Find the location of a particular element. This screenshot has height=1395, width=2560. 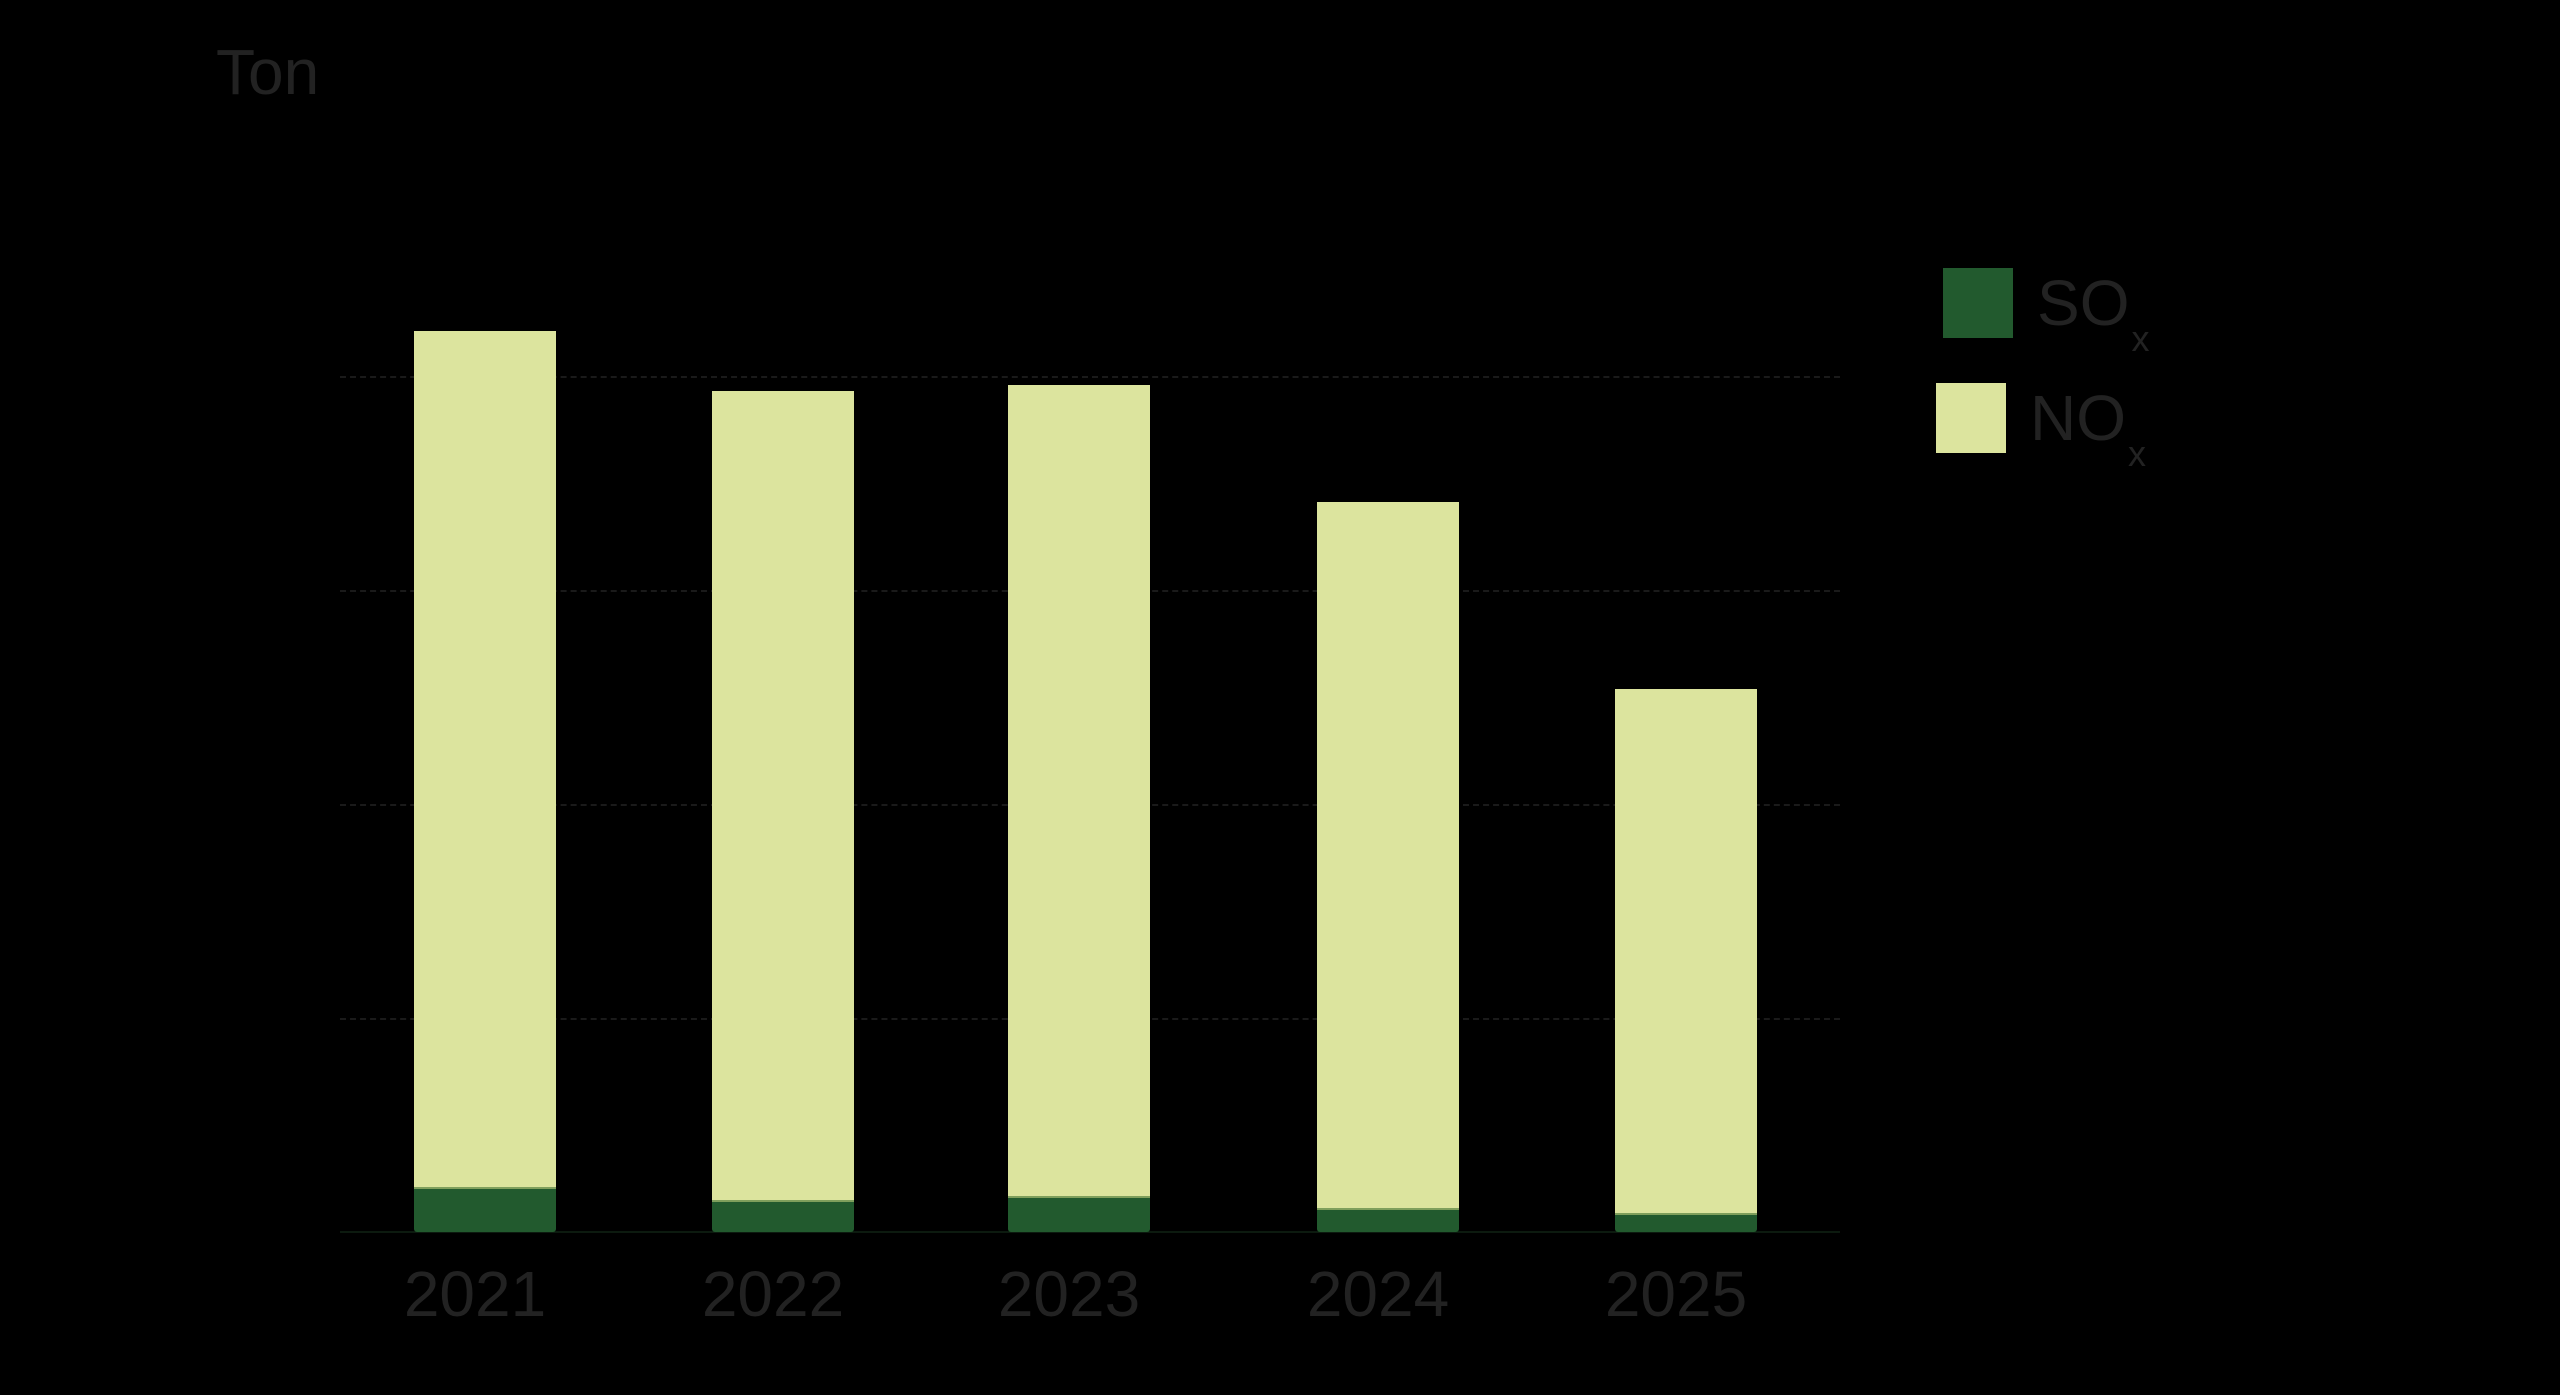

x-axis-label-2022: 2022 is located at coordinates (773, 1294).